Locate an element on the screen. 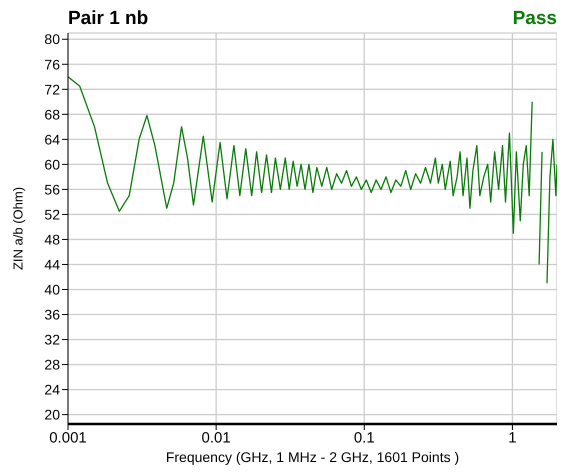 The width and height of the screenshot is (565, 475). x-tick-label: 0.001 is located at coordinates (68, 438).